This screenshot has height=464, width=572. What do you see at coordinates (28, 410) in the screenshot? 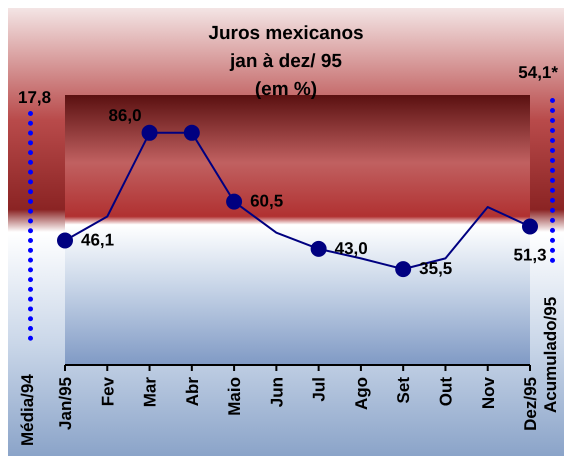
I see `text: Média/94` at bounding box center [28, 410].